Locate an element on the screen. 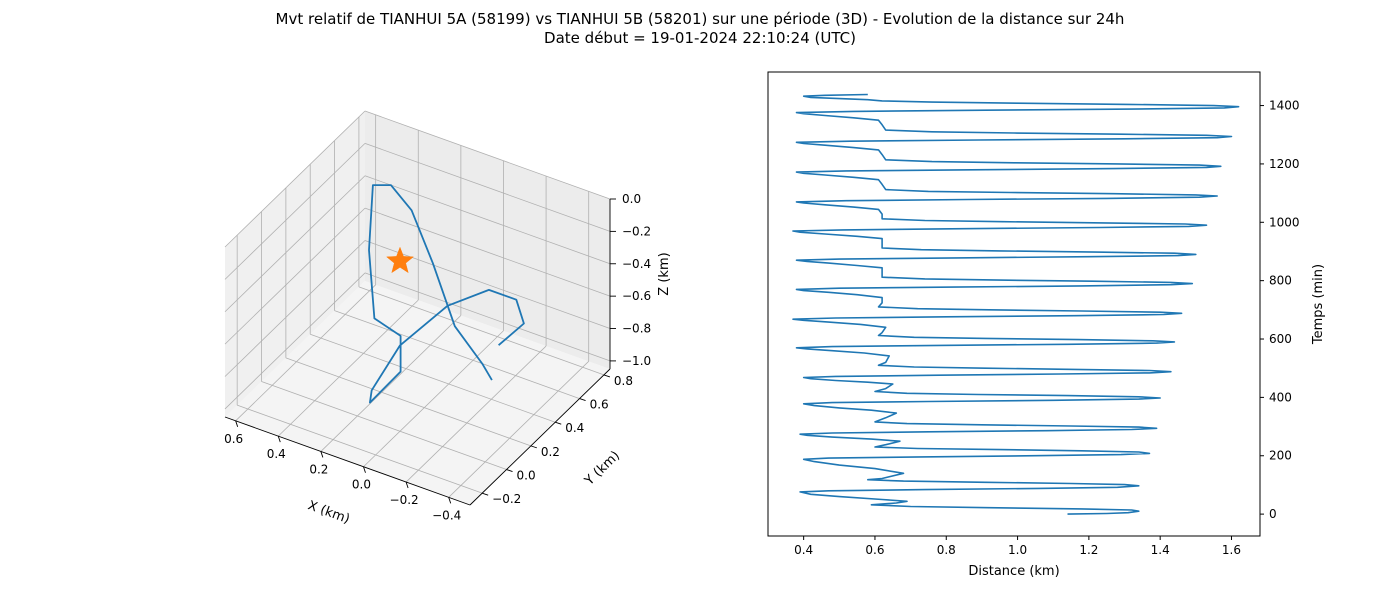 This screenshot has width=1400, height=600. trajectory-3d-line is located at coordinates (446, 294).